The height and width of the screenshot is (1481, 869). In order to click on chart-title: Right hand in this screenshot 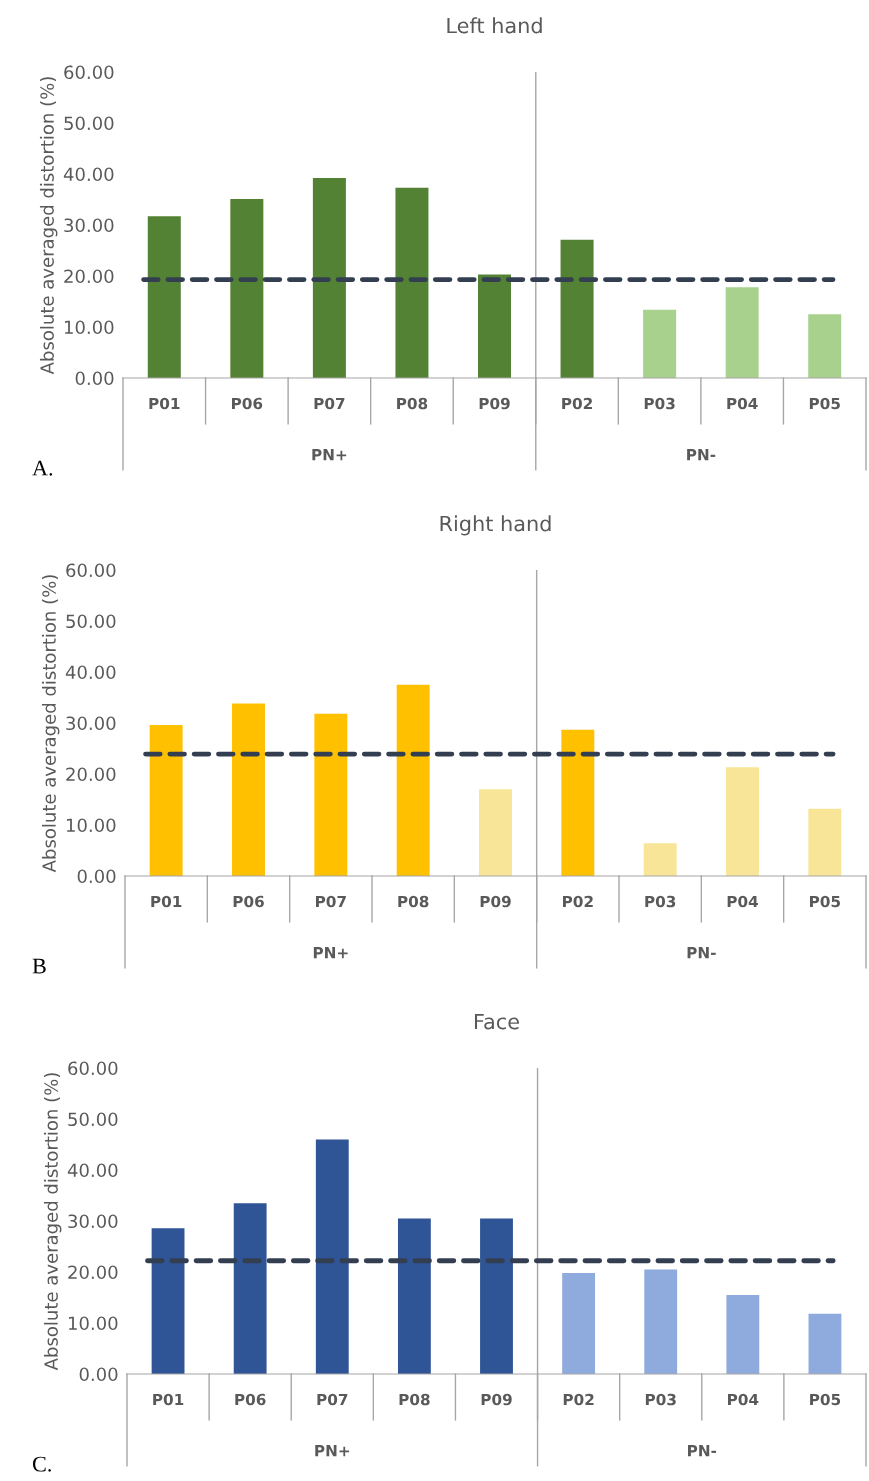, I will do `click(495, 525)`.